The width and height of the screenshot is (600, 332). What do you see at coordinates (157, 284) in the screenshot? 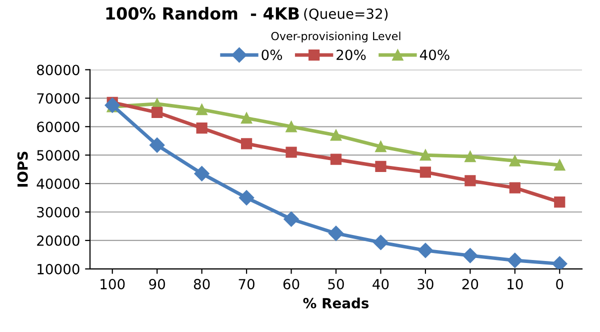
I see `x-tick-label: 90` at bounding box center [157, 284].